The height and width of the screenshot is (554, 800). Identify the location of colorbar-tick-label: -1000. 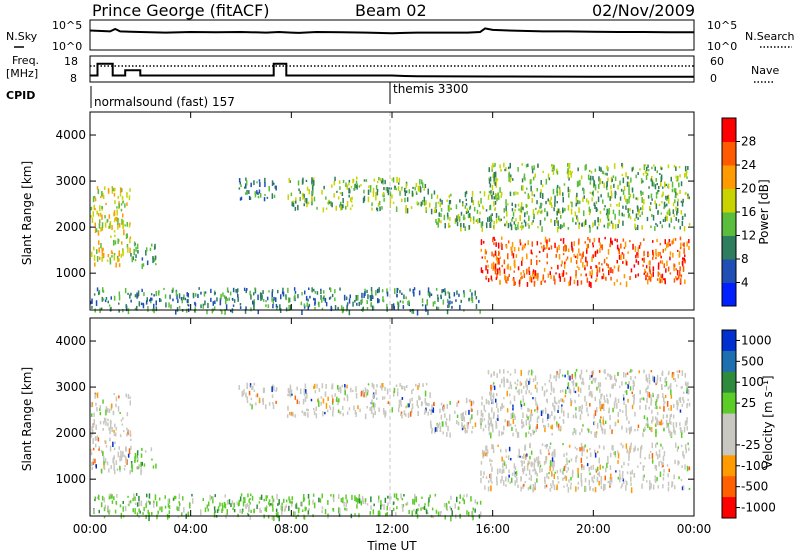
(758, 508).